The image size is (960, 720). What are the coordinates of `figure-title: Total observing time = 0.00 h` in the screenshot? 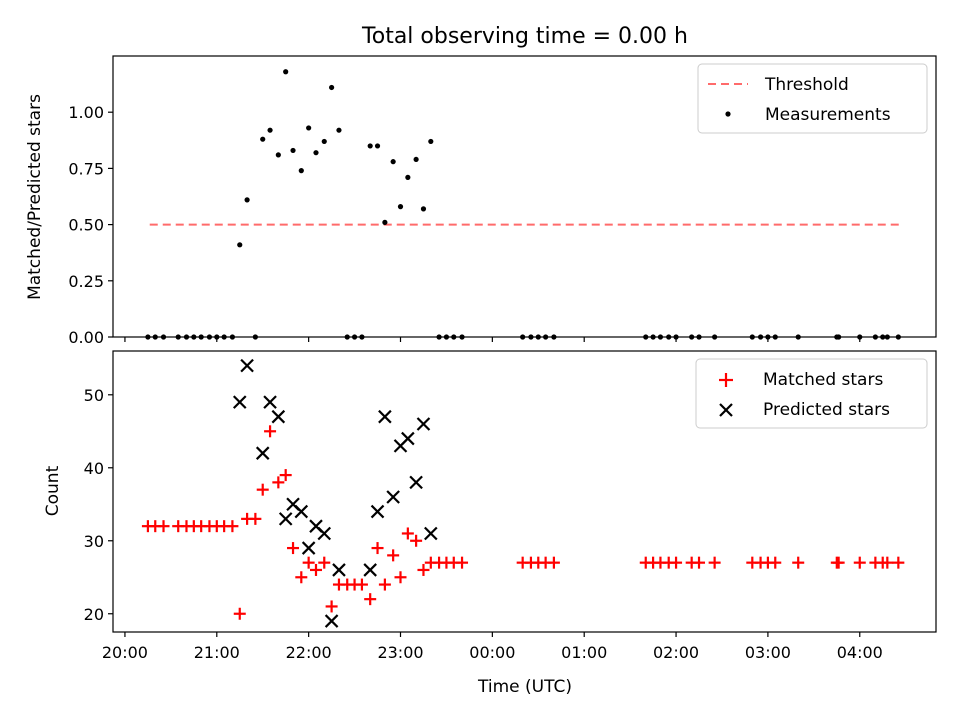 It's located at (524, 36).